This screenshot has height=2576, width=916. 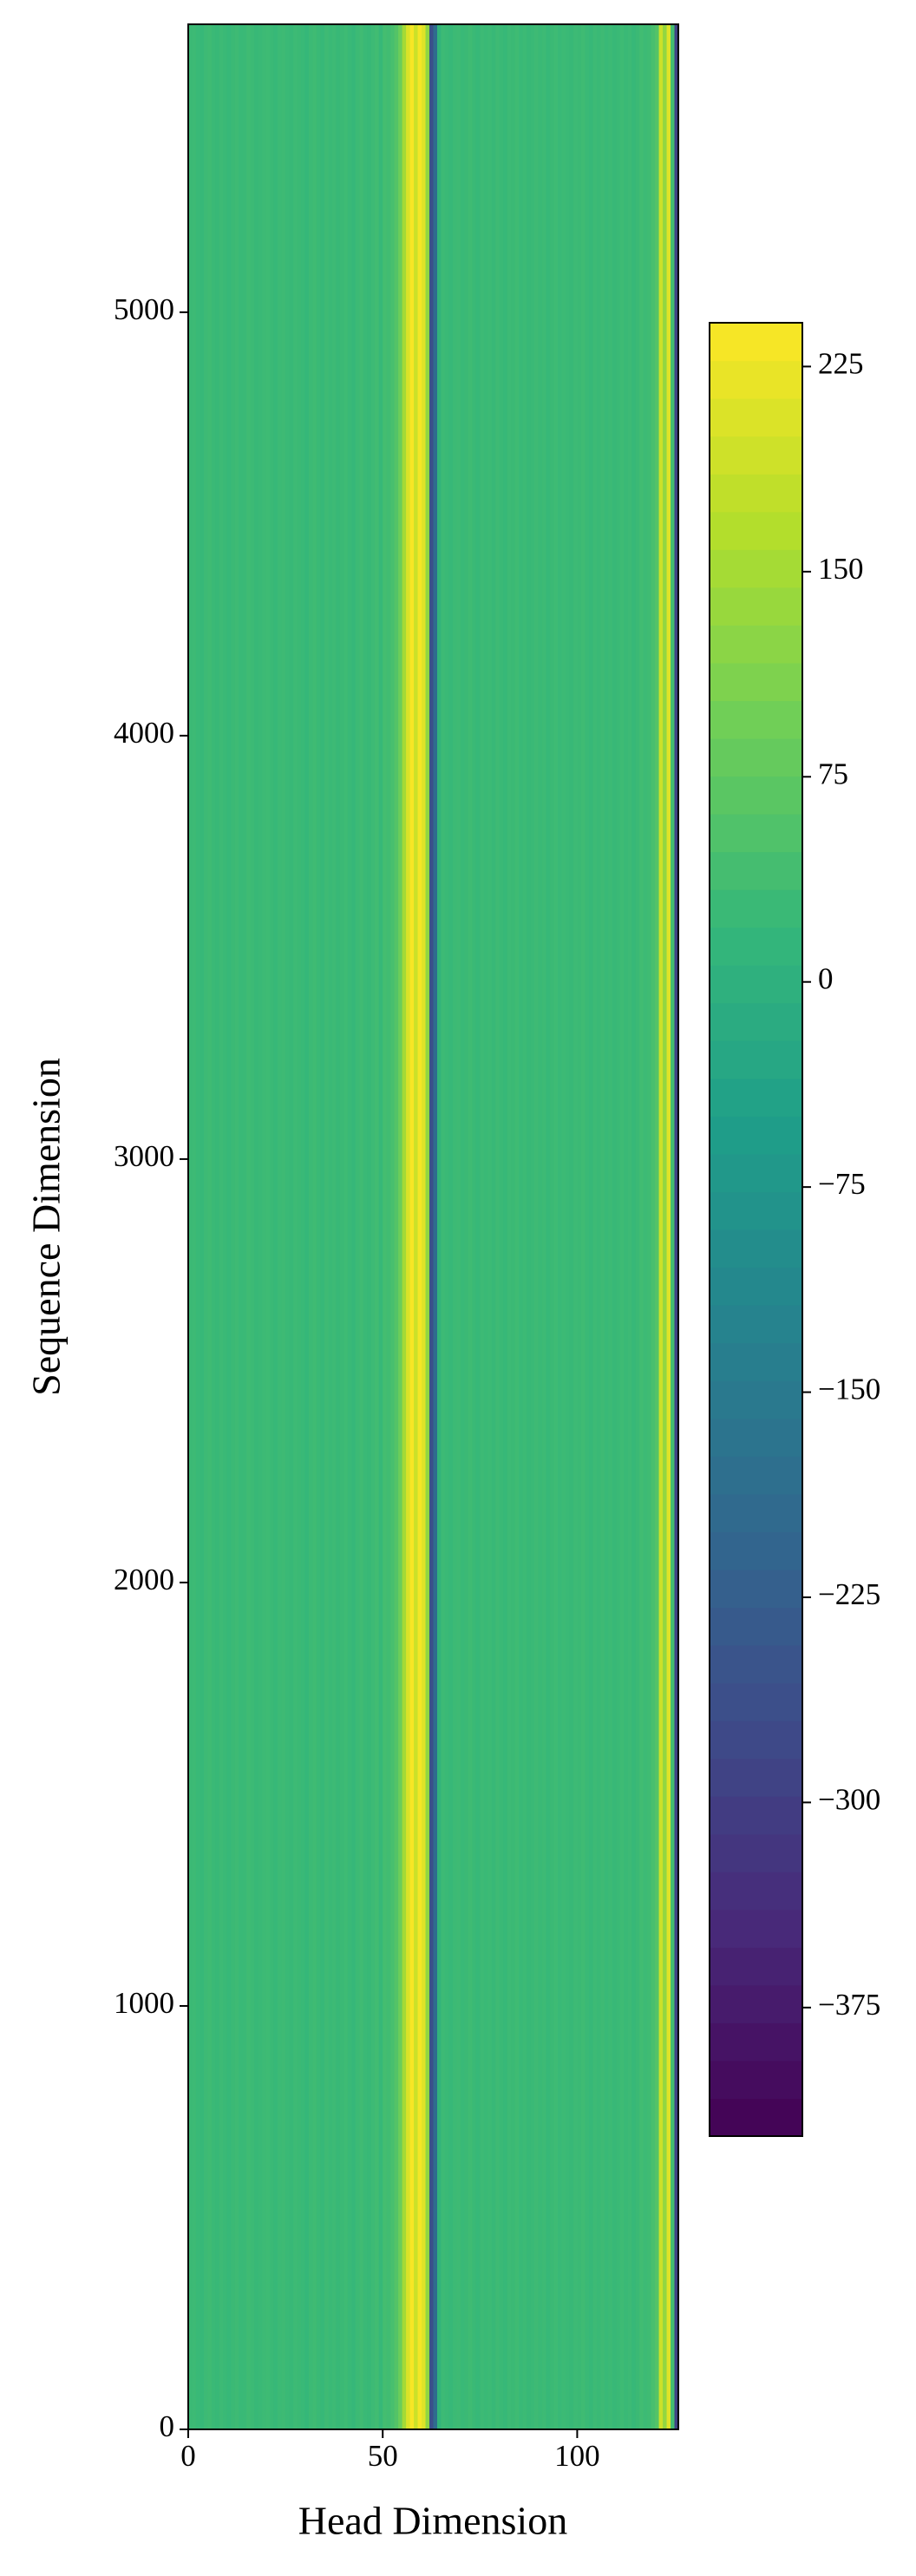 I want to click on y-tick-label: 0, so click(x=167, y=2426).